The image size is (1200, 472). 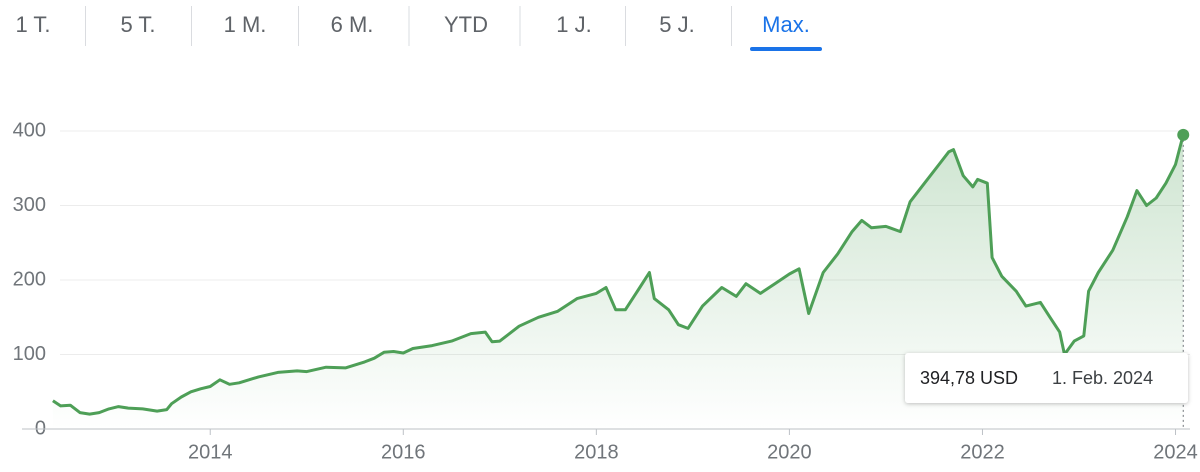 What do you see at coordinates (789, 452) in the screenshot?
I see `x-tick-label: 2020` at bounding box center [789, 452].